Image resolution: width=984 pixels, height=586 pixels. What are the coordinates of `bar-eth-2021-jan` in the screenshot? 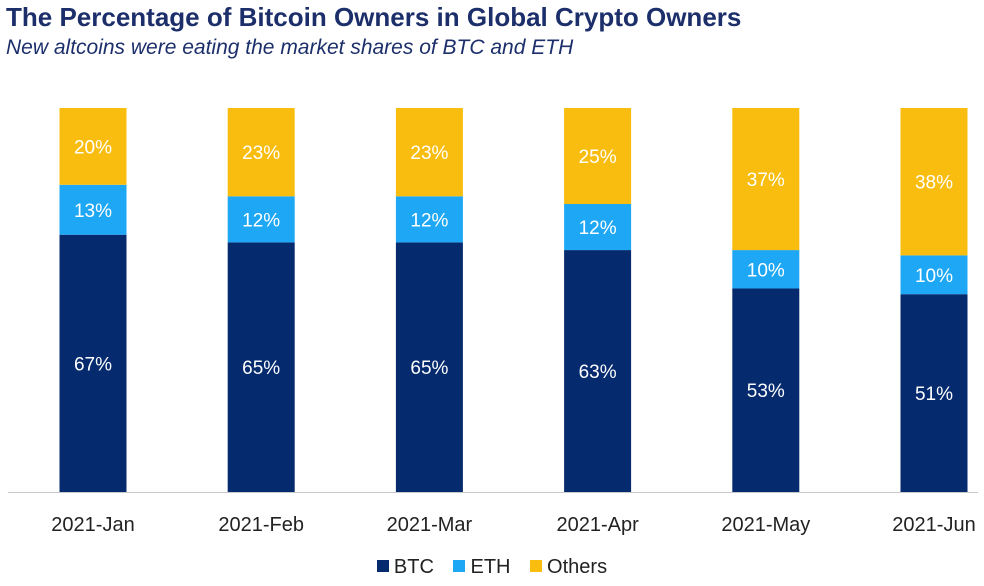 It's located at (93, 209).